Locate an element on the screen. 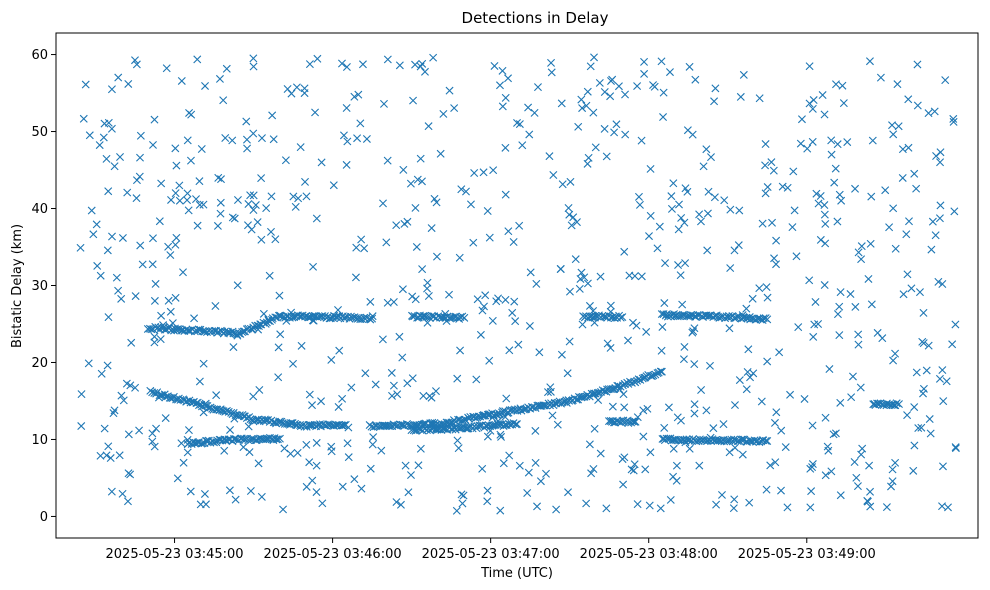 Image resolution: width=990 pixels, height=590 pixels. chart-title: Detections in Delay is located at coordinates (535, 18).